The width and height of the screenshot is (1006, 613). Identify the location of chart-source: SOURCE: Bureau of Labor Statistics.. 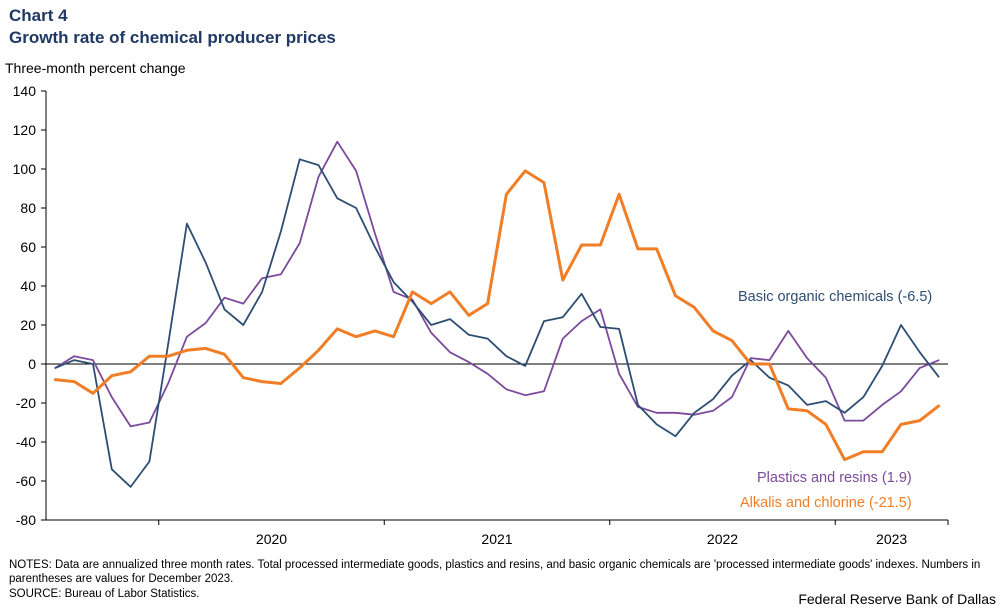
(104, 594).